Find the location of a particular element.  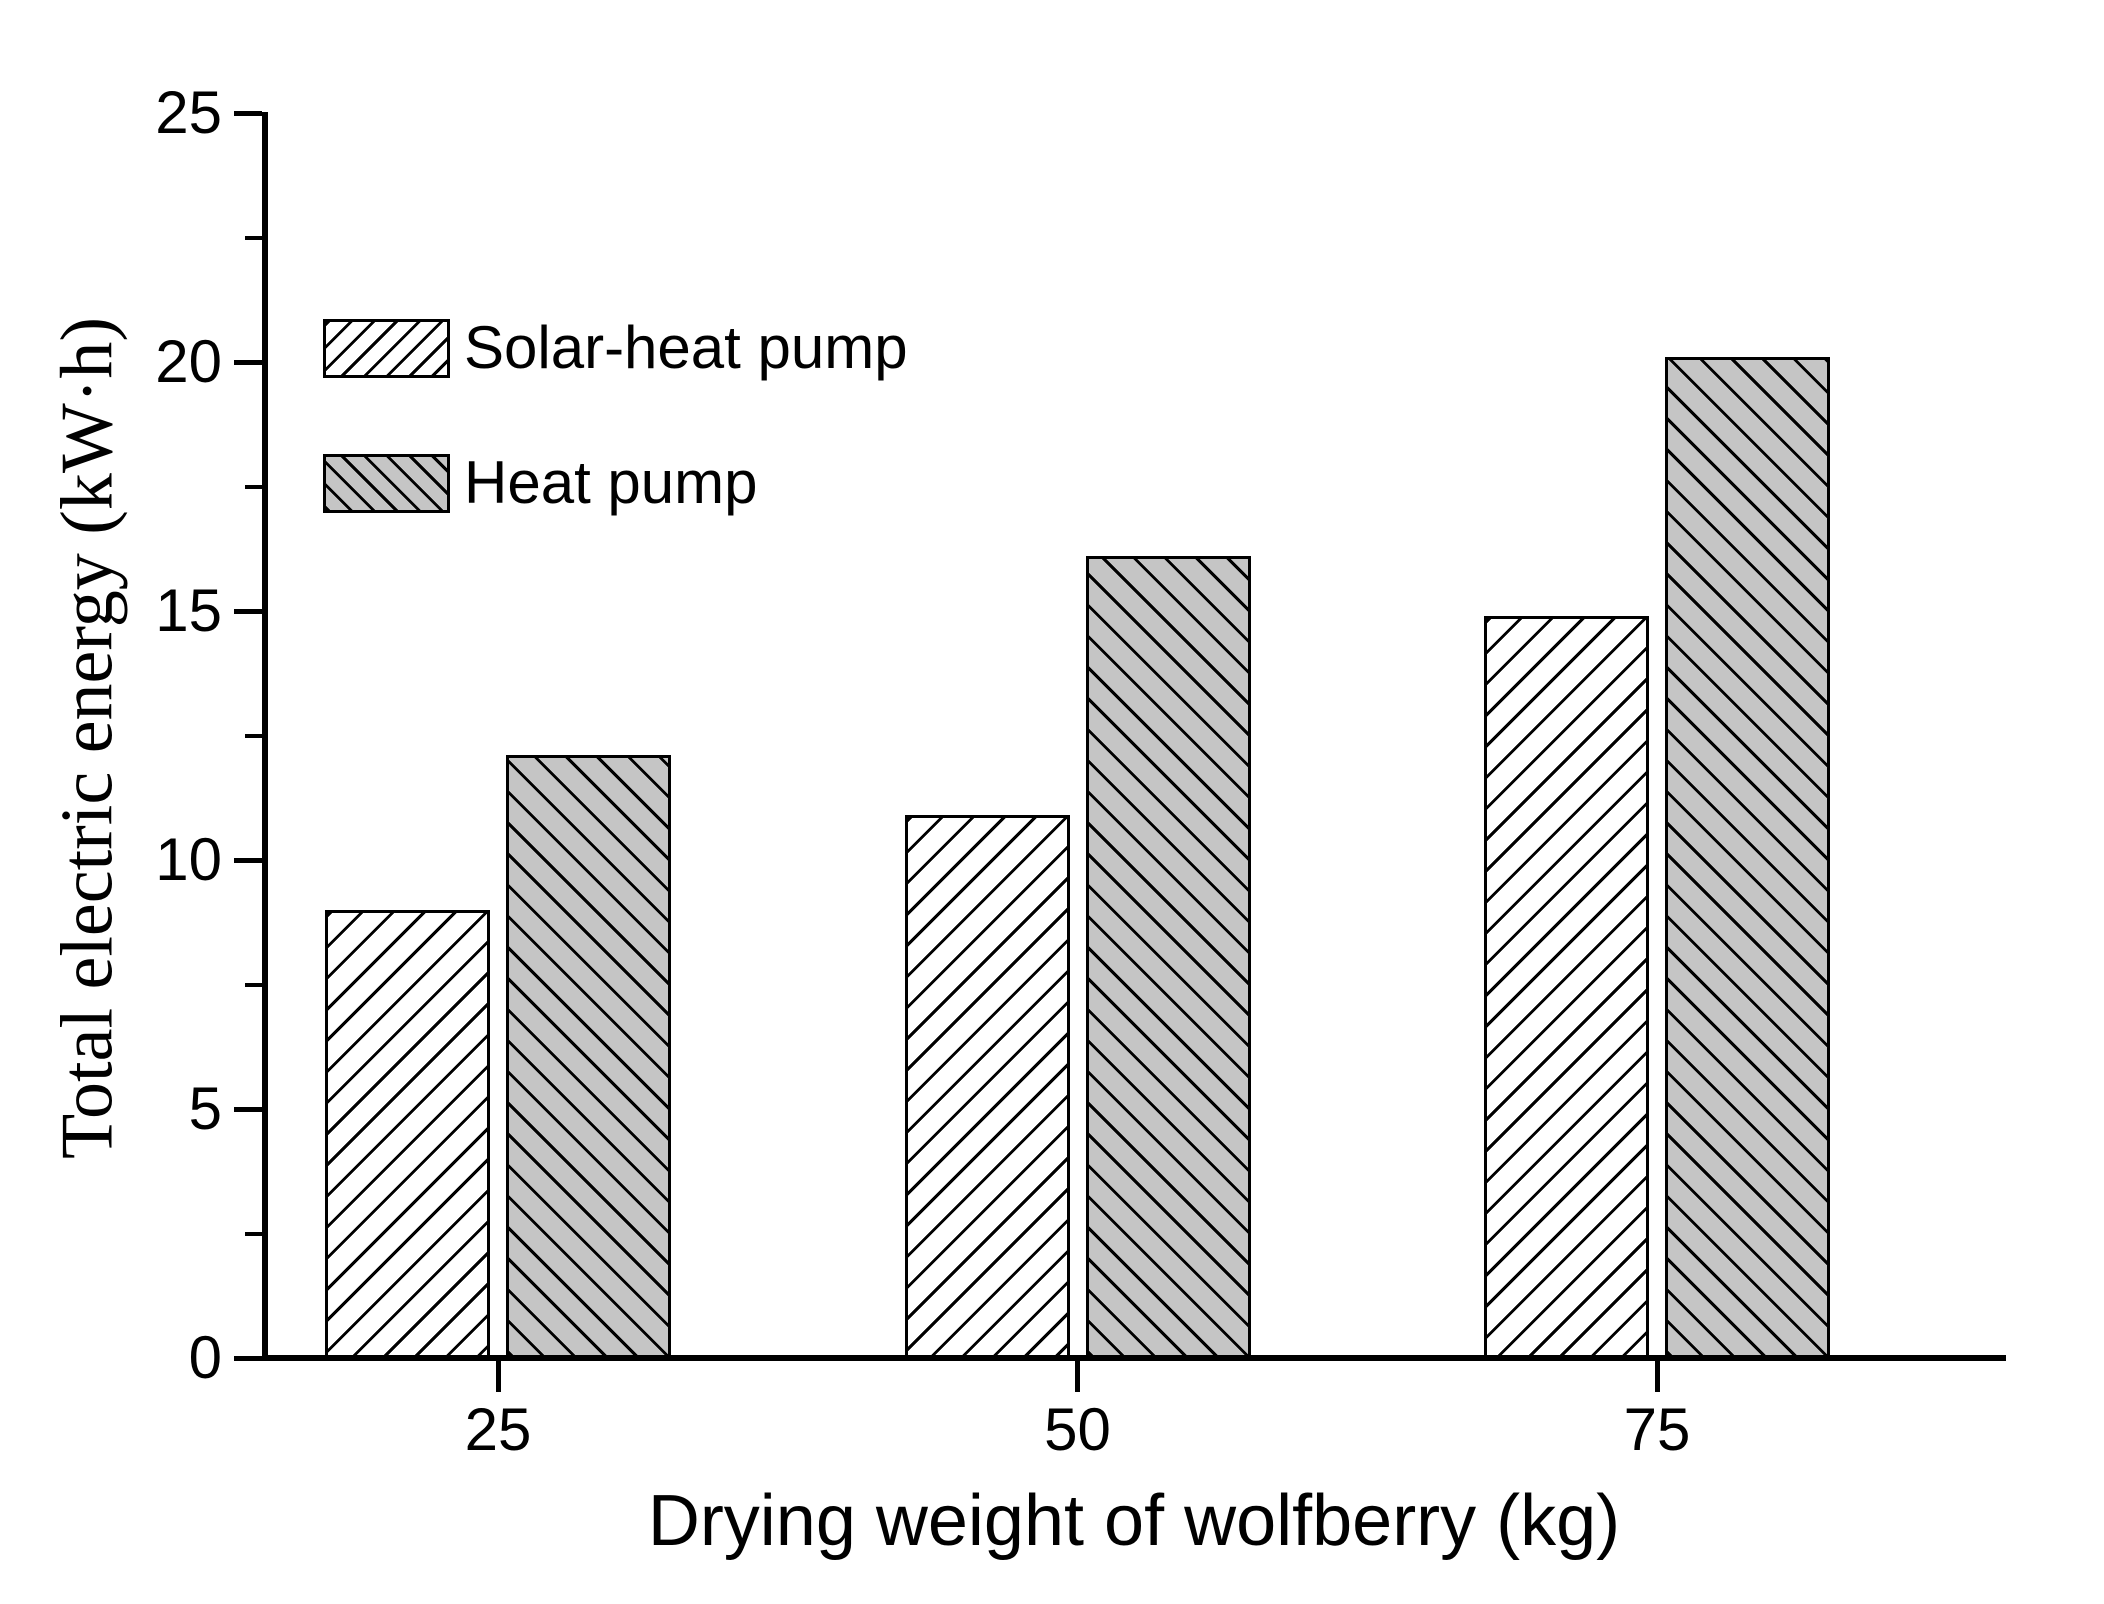

bar-solar-heat-pump-25kg is located at coordinates (407, 1134).